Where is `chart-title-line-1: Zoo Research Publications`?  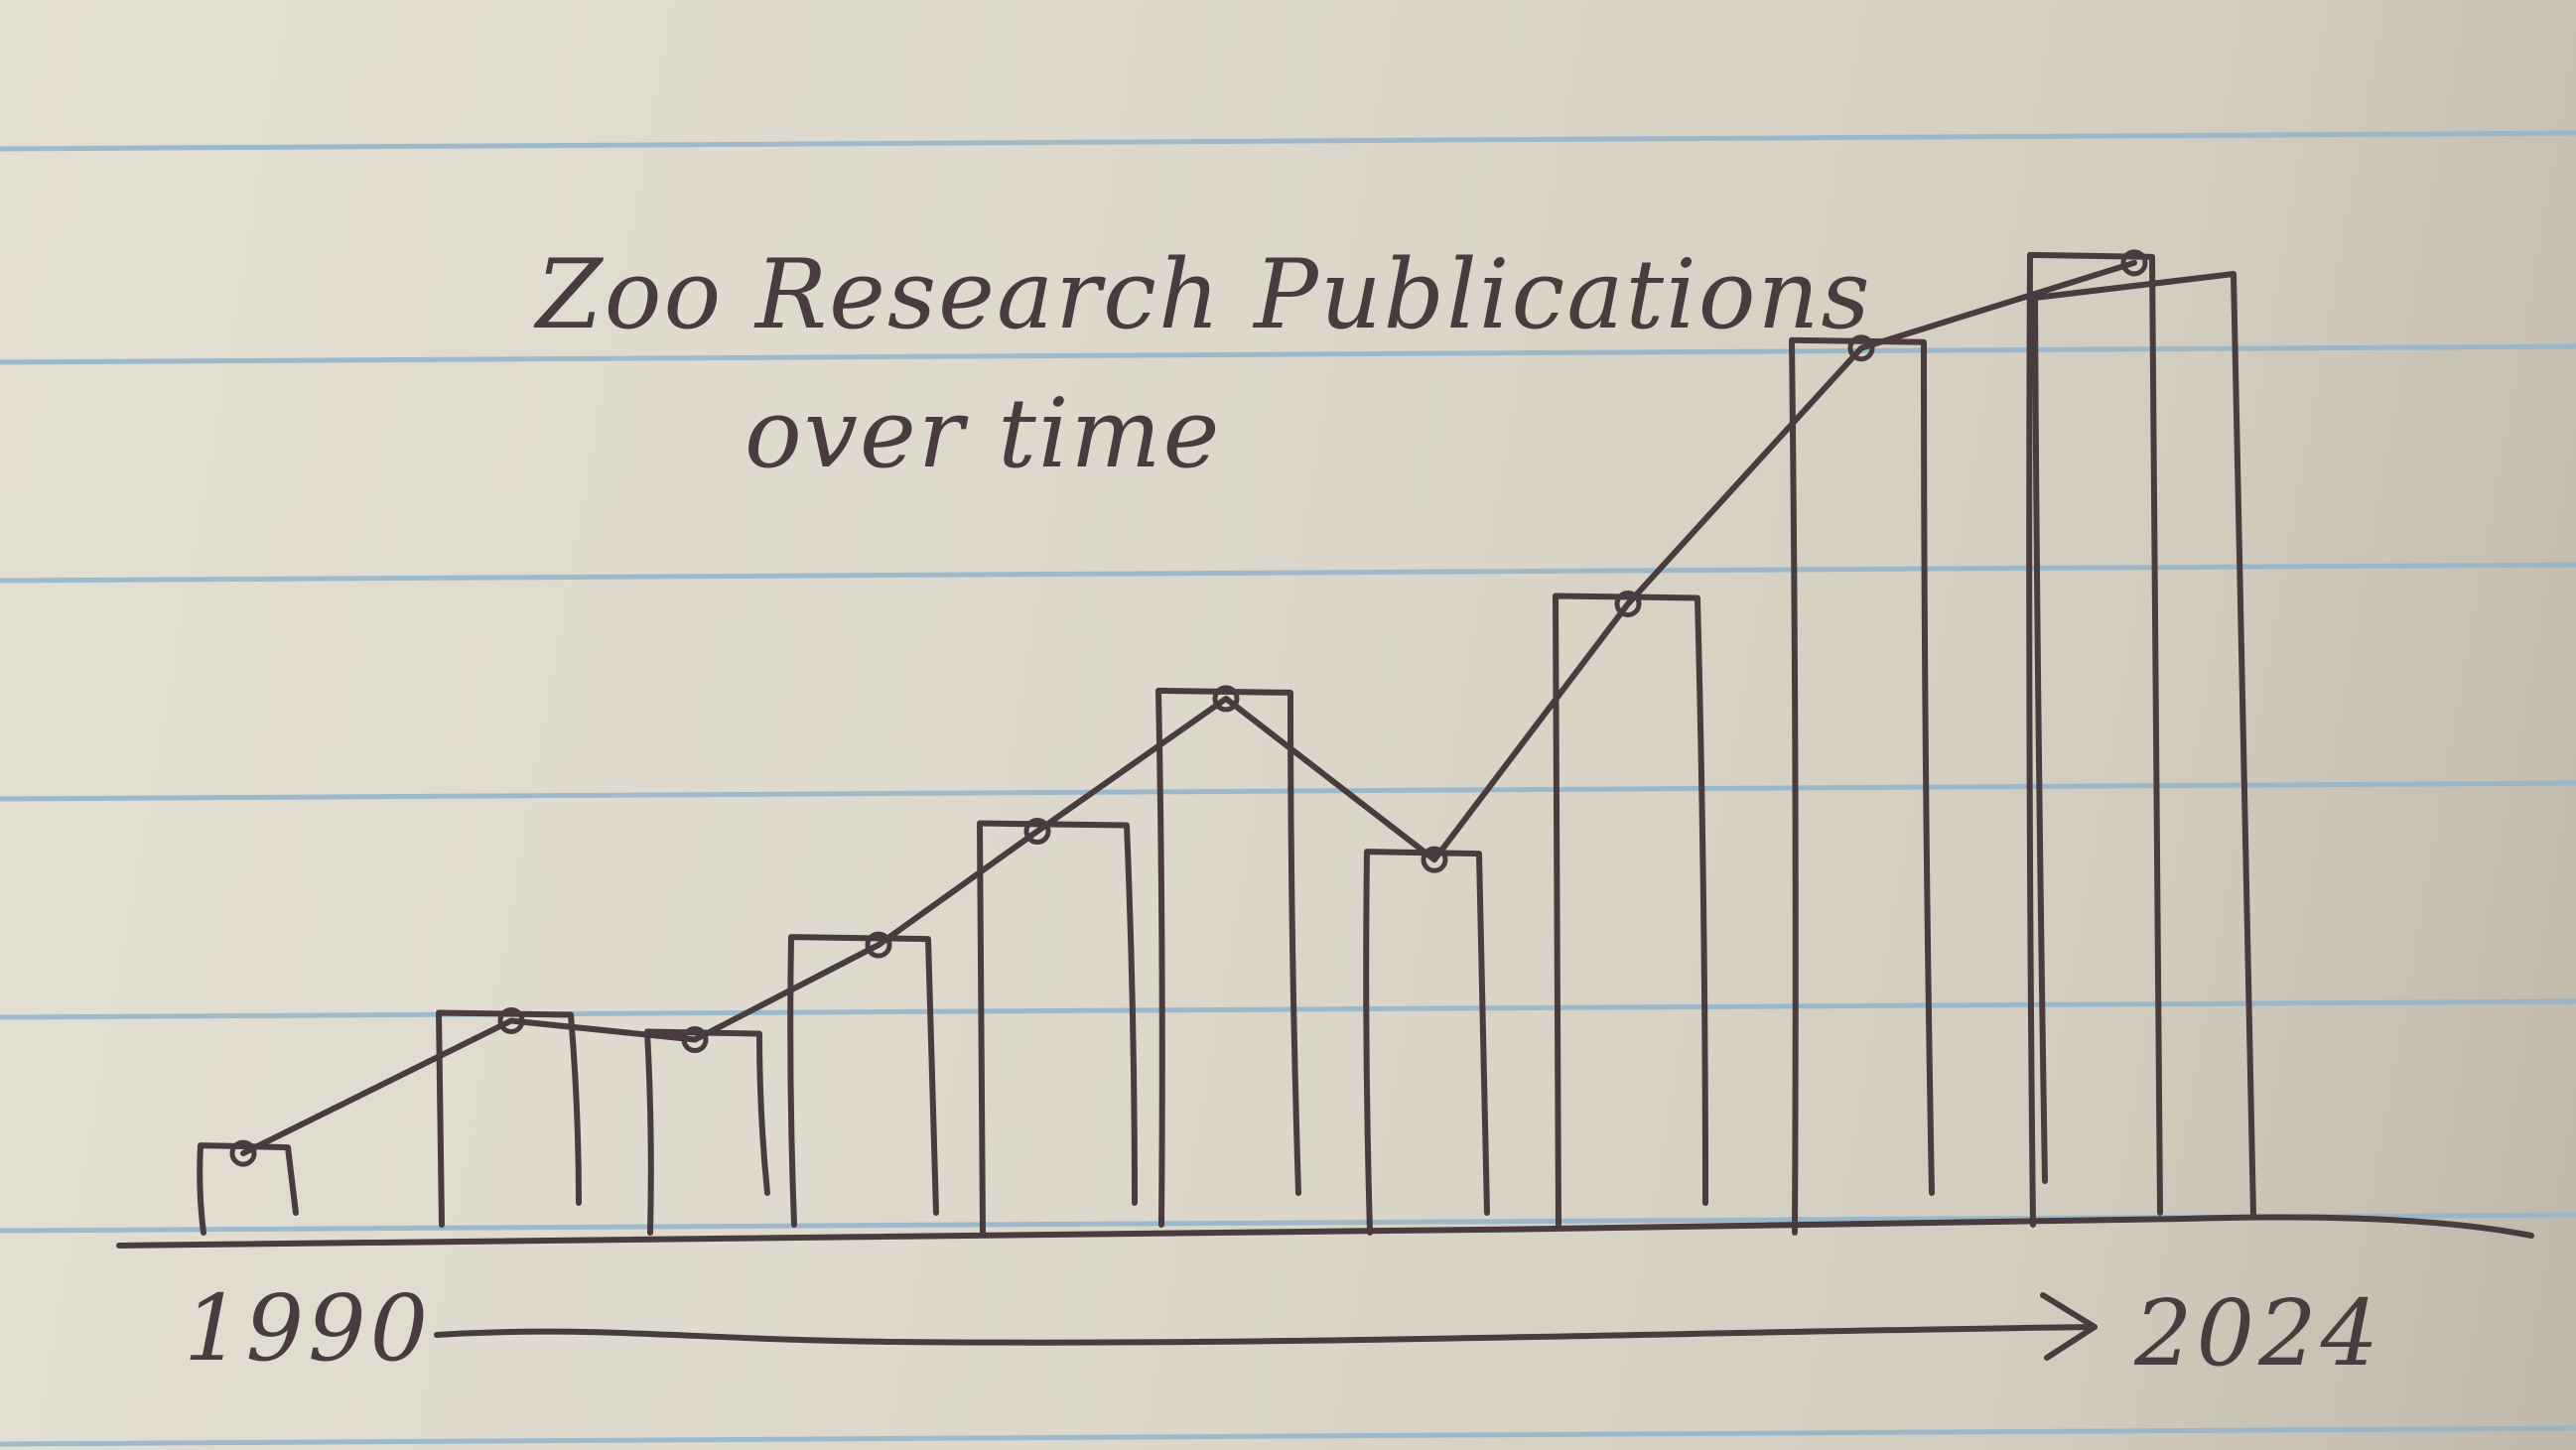
chart-title-line-1: Zoo Research Publications is located at coordinates (1202, 294).